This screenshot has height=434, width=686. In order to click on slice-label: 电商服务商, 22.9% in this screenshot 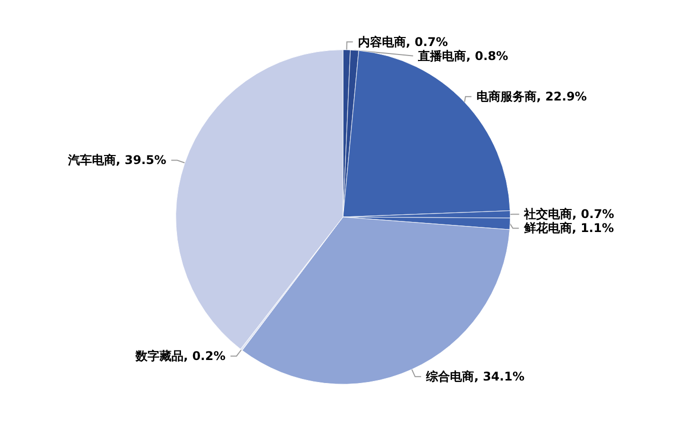, I will do `click(531, 97)`.